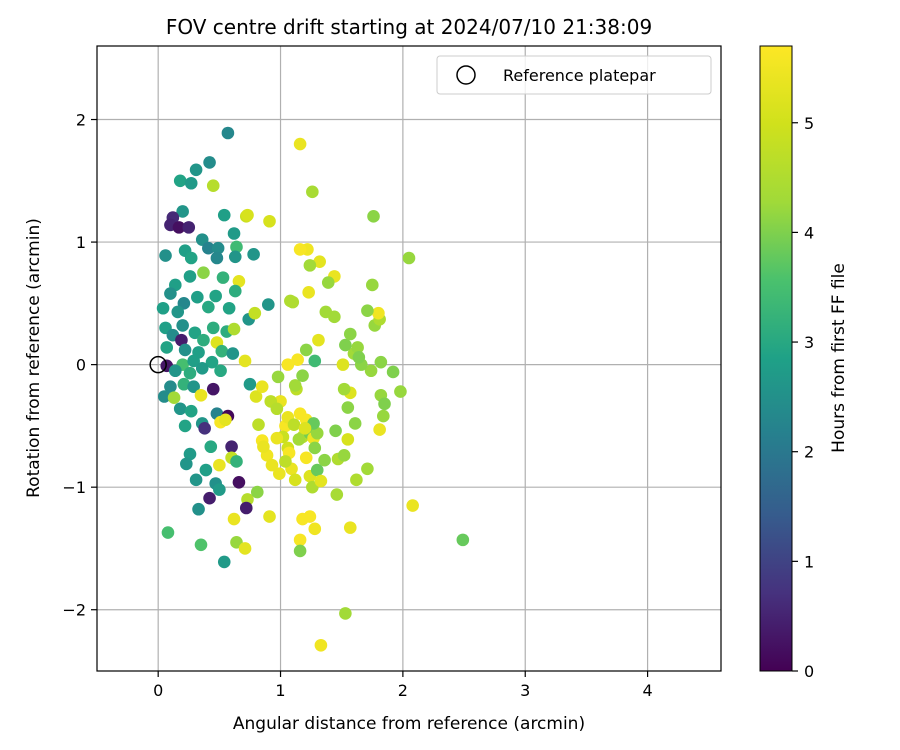  Describe the element at coordinates (809, 123) in the screenshot. I see `colorbar-tick-label: 5` at that location.